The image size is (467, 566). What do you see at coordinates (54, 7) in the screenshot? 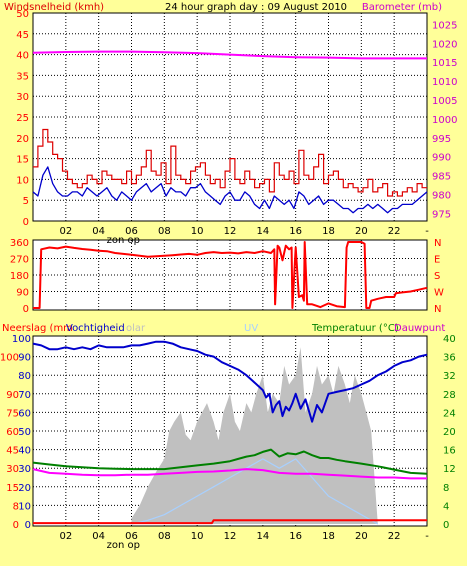
I see `wind-axis-title: Windsnelheid (kmh)` at bounding box center [54, 7].